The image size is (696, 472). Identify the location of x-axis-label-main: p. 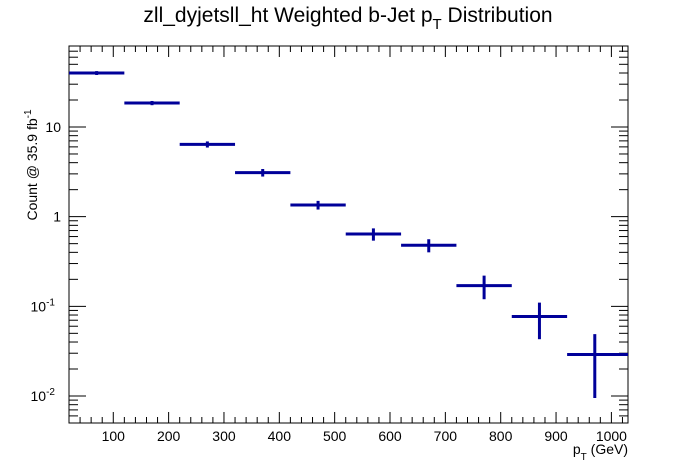
(577, 449).